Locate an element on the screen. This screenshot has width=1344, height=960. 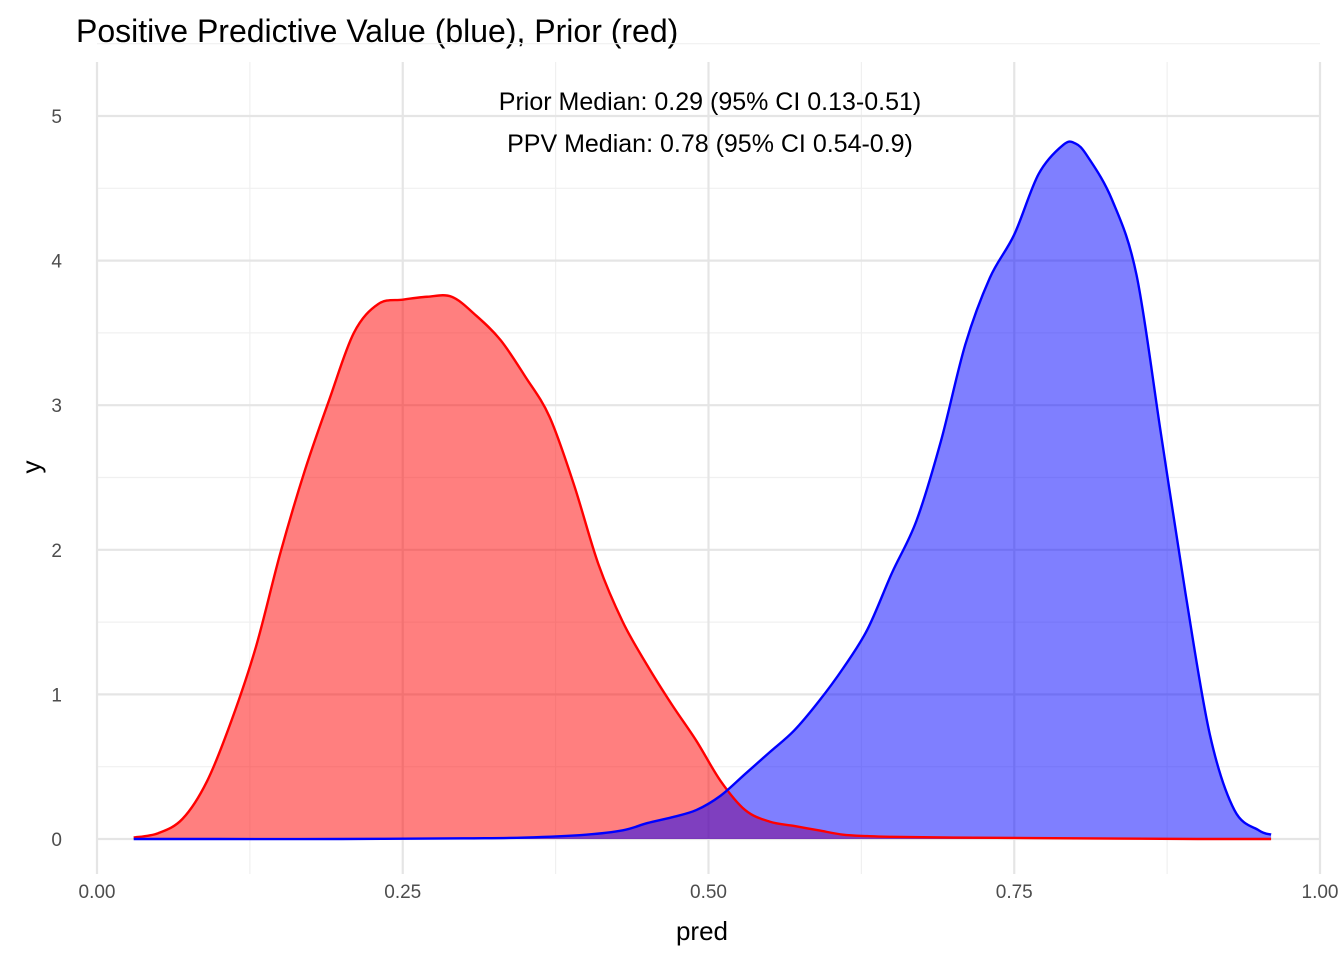
y-tick-label: 2 is located at coordinates (56, 551).